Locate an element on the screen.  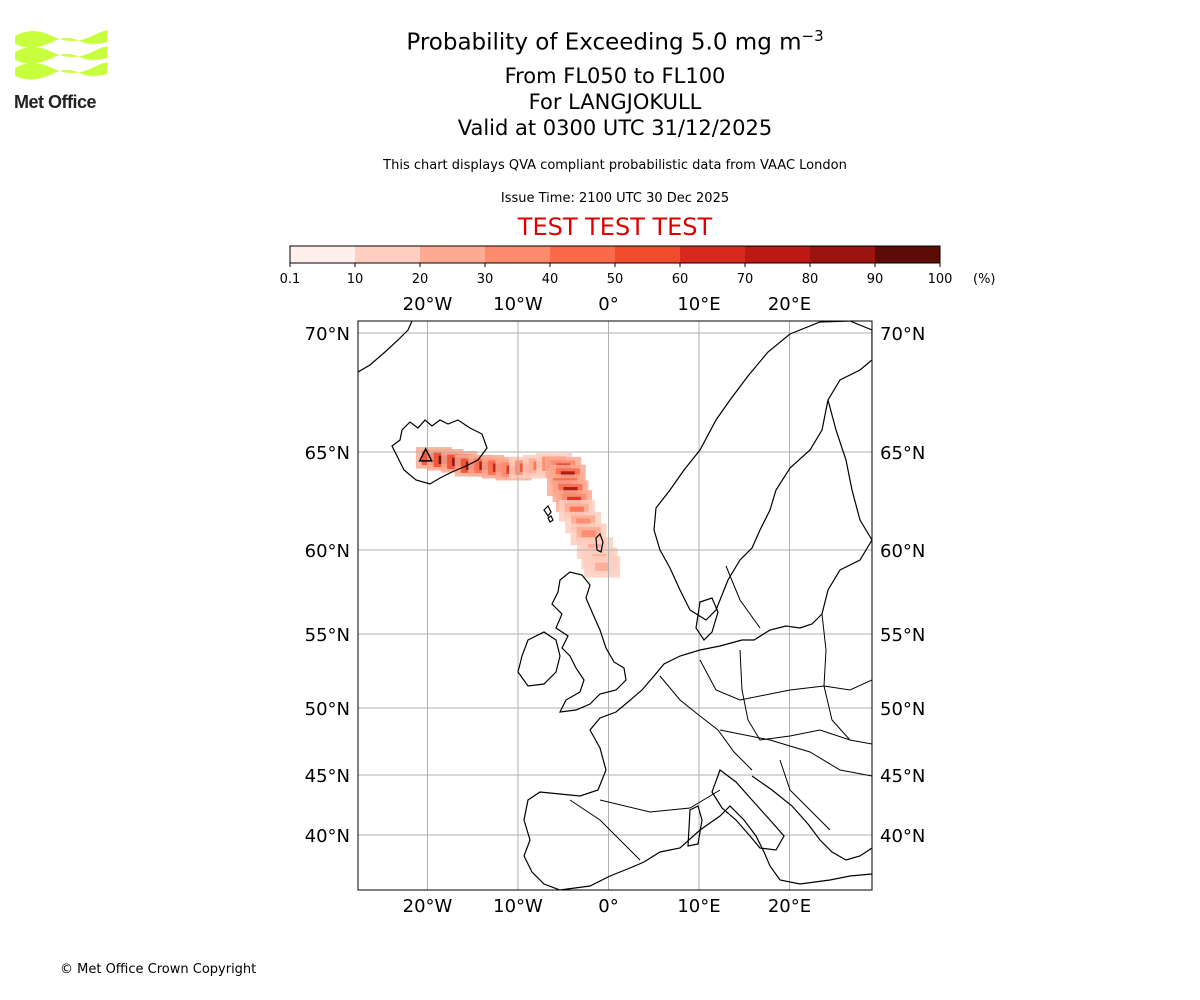
denmark-coast is located at coordinates (707, 619).